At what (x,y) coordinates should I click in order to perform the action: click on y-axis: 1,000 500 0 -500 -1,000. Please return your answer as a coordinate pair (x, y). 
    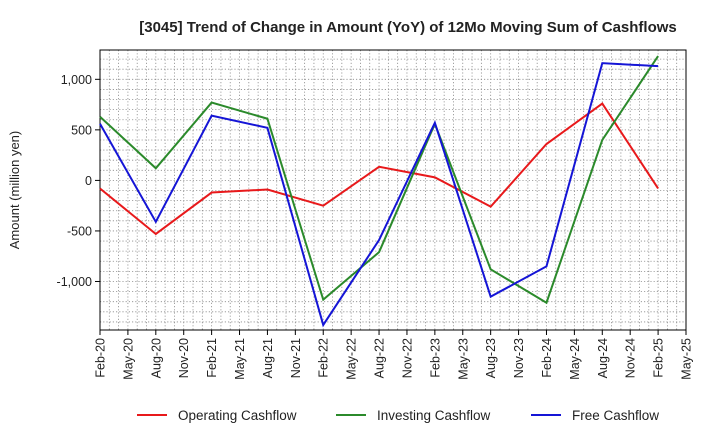
    Looking at the image, I should click on (78, 181).